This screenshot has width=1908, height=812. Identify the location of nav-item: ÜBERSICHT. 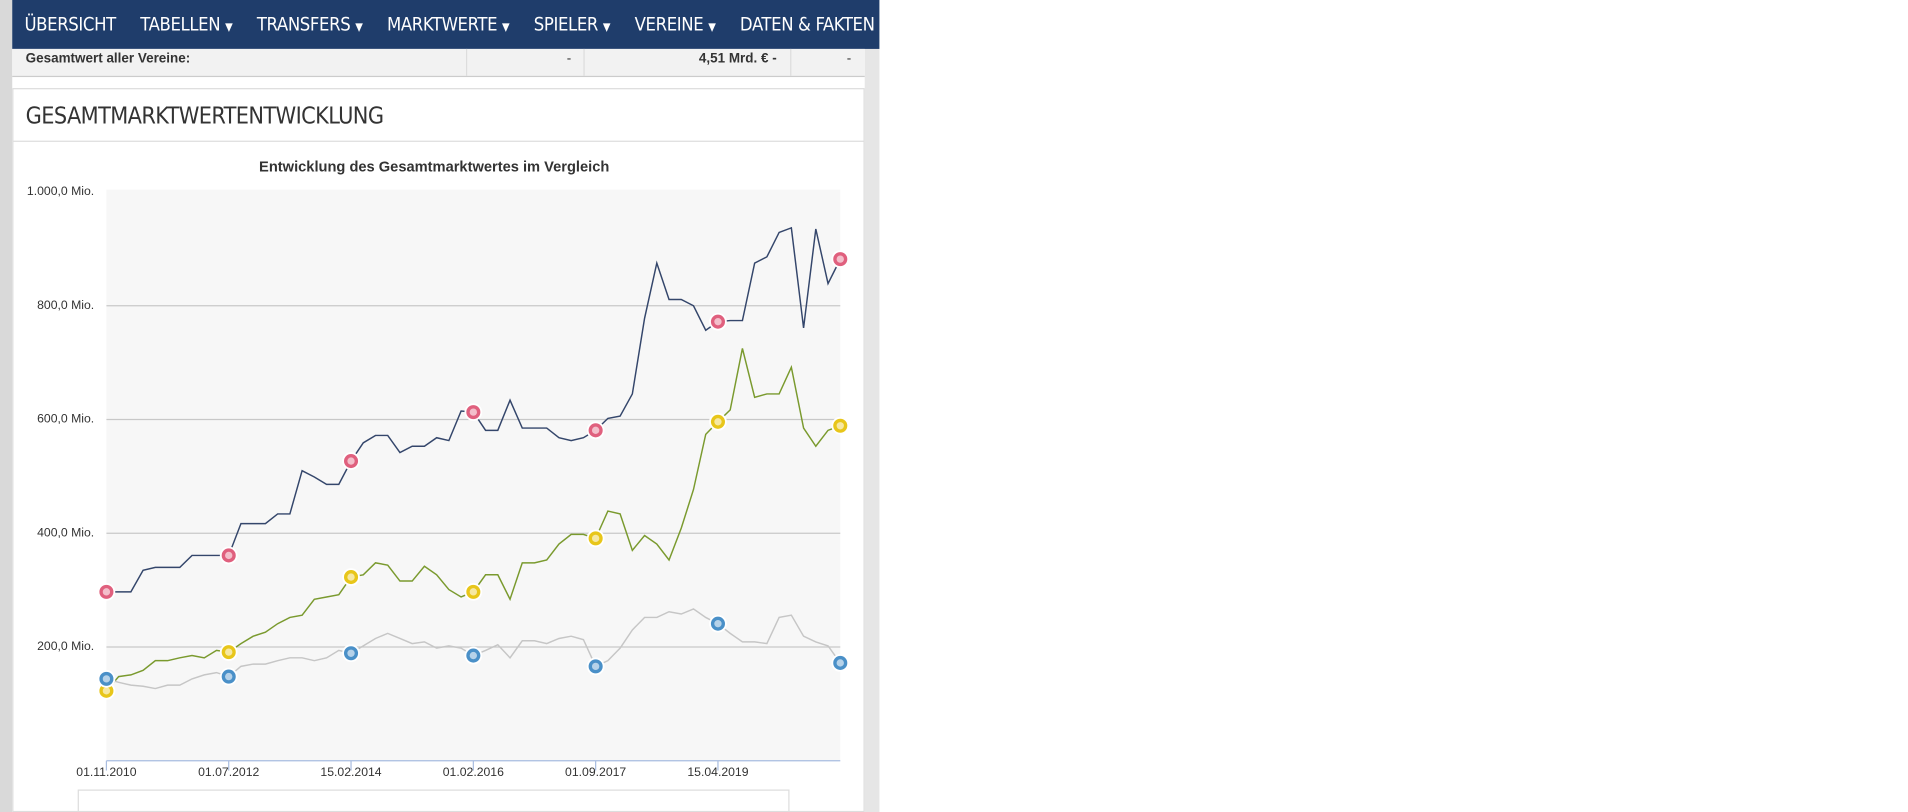
(70, 24).